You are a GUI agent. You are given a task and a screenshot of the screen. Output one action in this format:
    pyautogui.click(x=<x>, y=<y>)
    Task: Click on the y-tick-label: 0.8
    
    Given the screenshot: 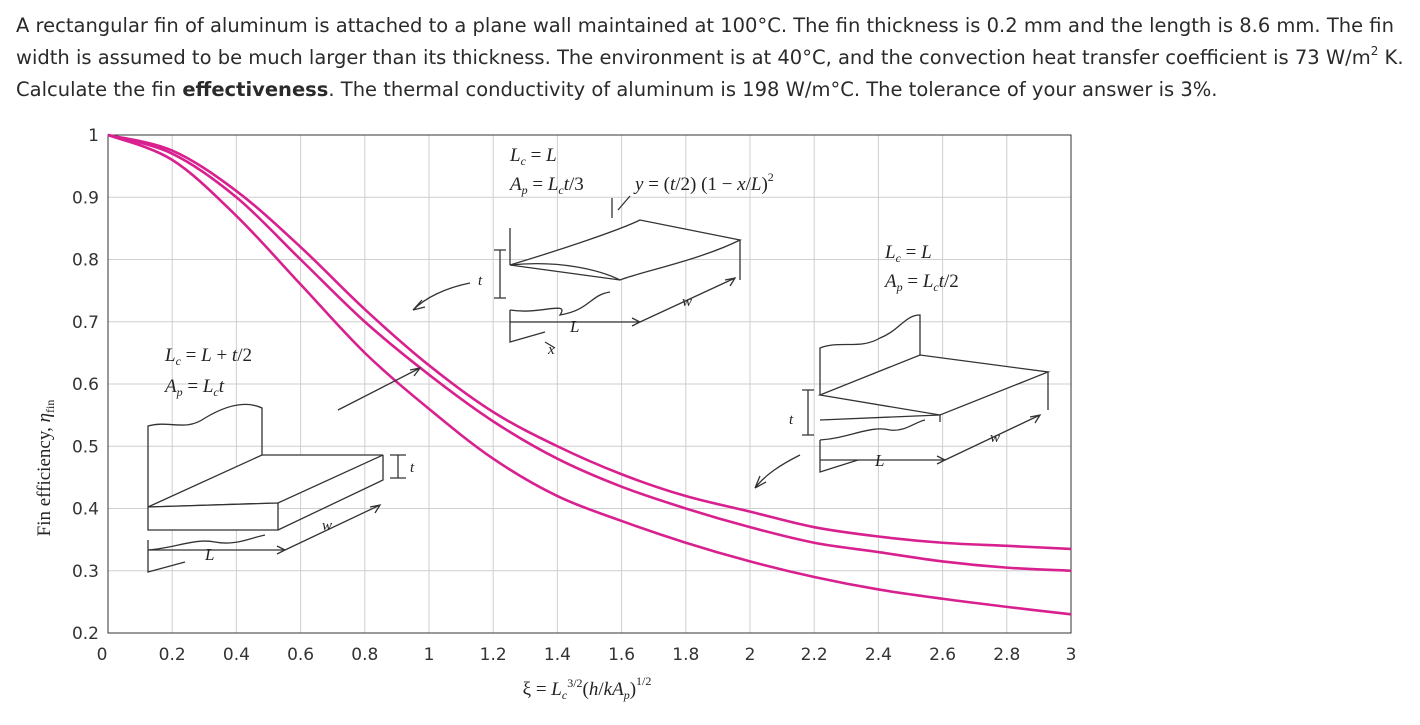 What is the action you would take?
    pyautogui.click(x=85, y=261)
    